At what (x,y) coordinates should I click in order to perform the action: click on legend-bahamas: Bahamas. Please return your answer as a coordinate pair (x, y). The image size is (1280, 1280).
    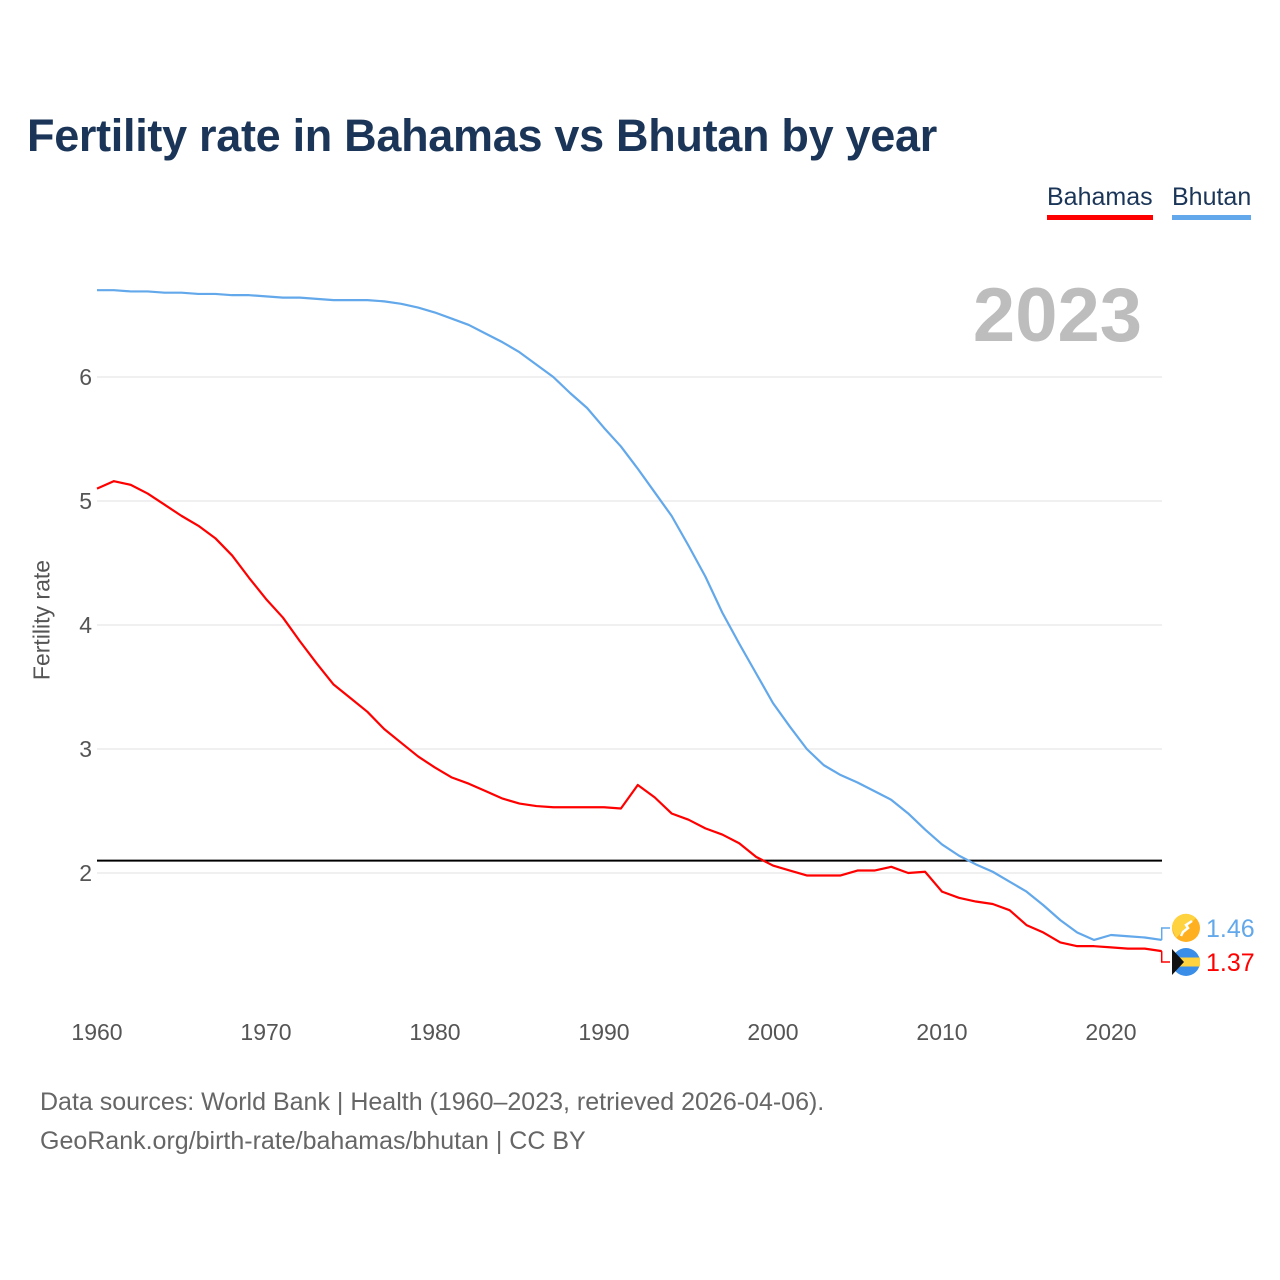
    Looking at the image, I should click on (1100, 201).